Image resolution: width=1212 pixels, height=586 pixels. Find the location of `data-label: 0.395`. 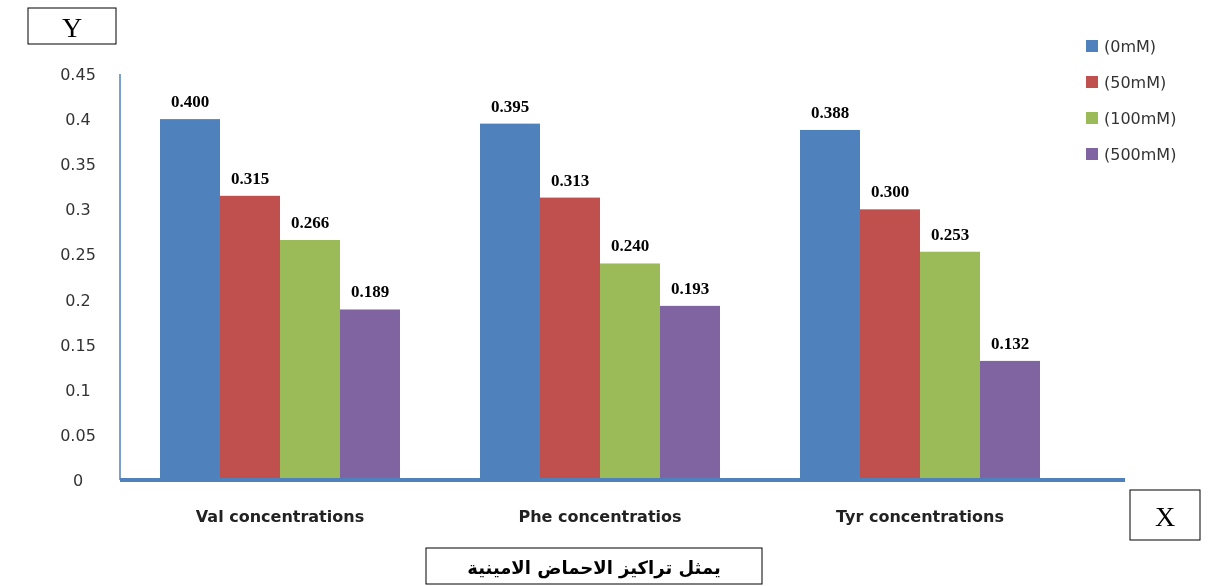

data-label: 0.395 is located at coordinates (510, 106).